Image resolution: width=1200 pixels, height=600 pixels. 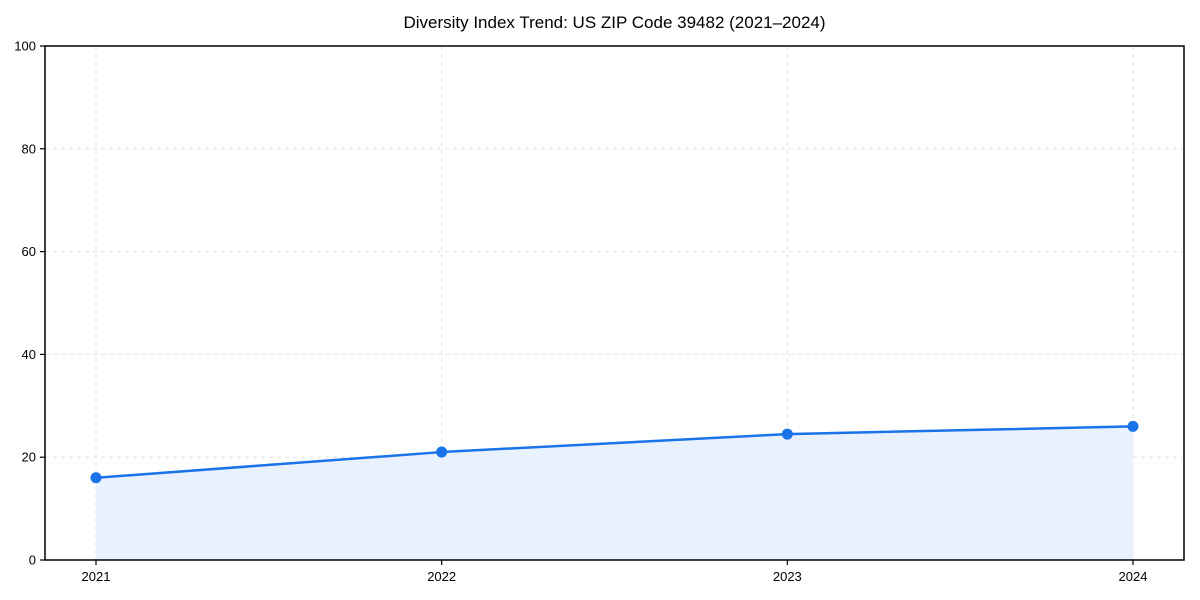 What do you see at coordinates (96, 576) in the screenshot?
I see `x-tick-label: 2021` at bounding box center [96, 576].